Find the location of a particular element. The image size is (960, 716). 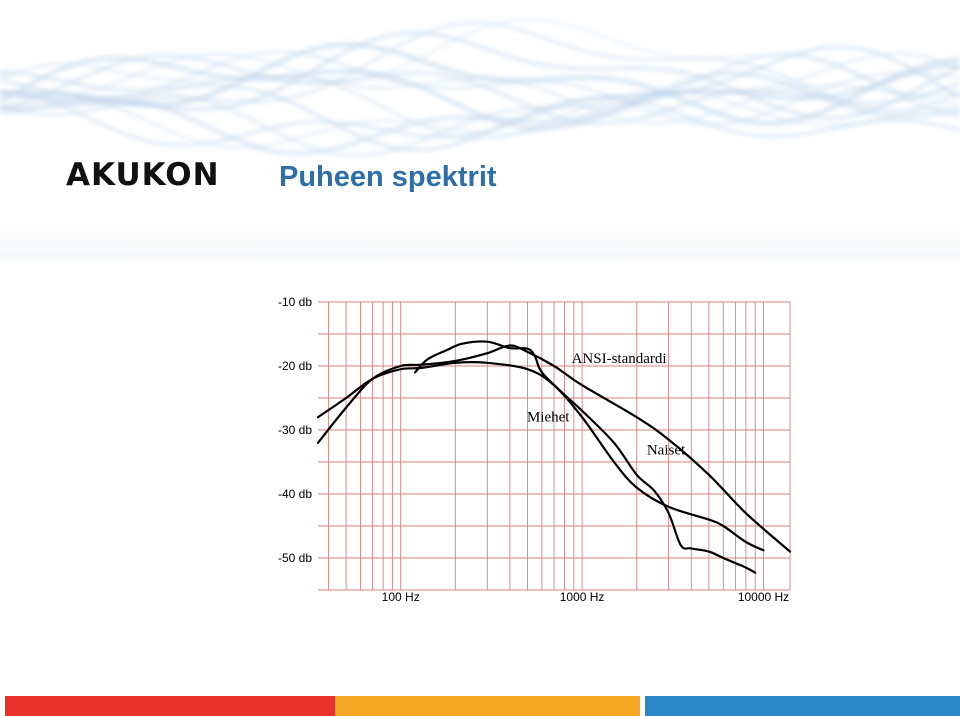

y-tick-label: -30 db is located at coordinates (295, 430).